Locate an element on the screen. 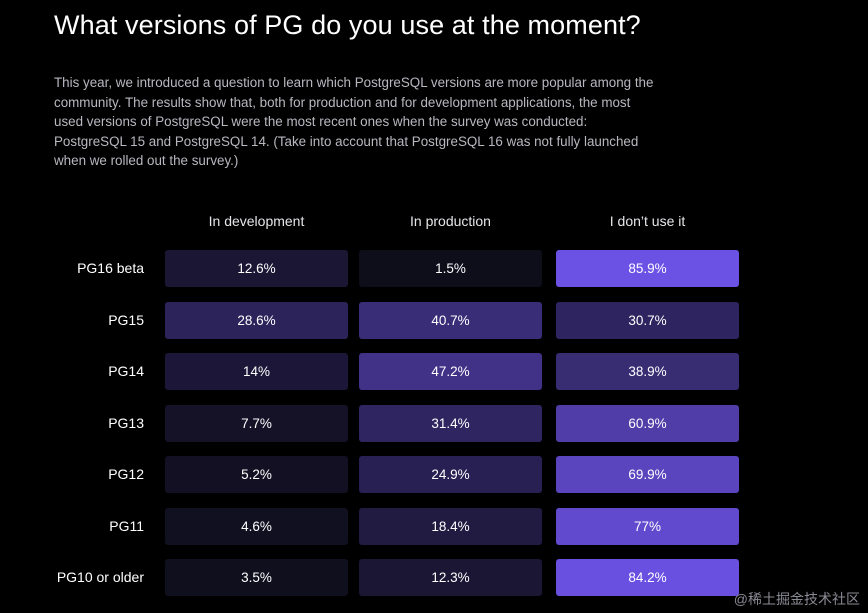 The image size is (868, 613). row-label: PG16 beta is located at coordinates (110, 268).